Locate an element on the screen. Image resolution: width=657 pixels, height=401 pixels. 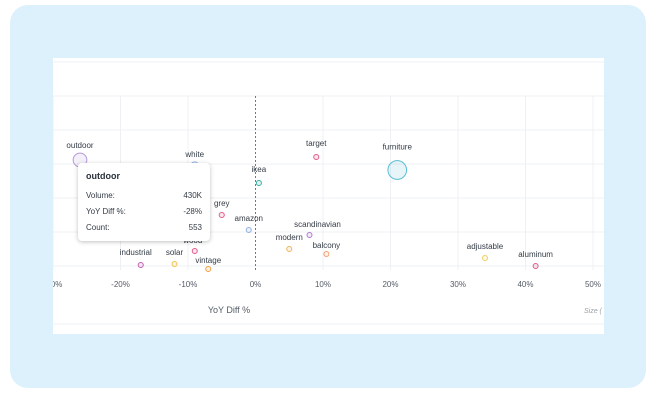
tooltip-key: Count: is located at coordinates (98, 227).